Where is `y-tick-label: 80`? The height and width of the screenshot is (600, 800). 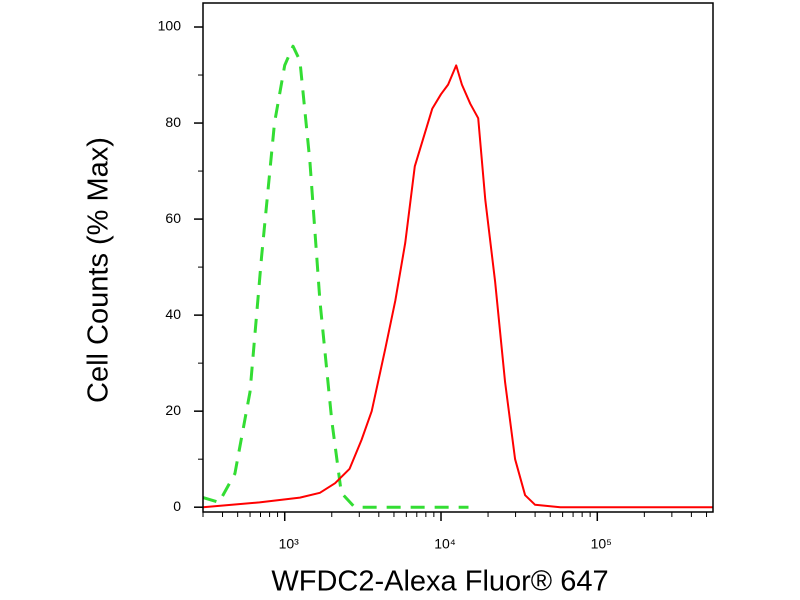
y-tick-label: 80 is located at coordinates (173, 122).